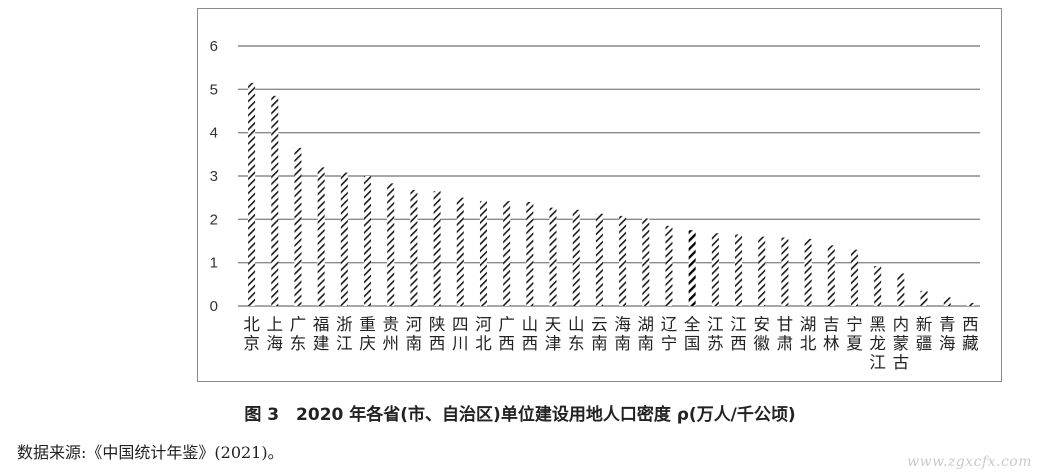 This screenshot has height=473, width=1040. Describe the element at coordinates (692, 334) in the screenshot. I see `category-label: 全国` at that location.